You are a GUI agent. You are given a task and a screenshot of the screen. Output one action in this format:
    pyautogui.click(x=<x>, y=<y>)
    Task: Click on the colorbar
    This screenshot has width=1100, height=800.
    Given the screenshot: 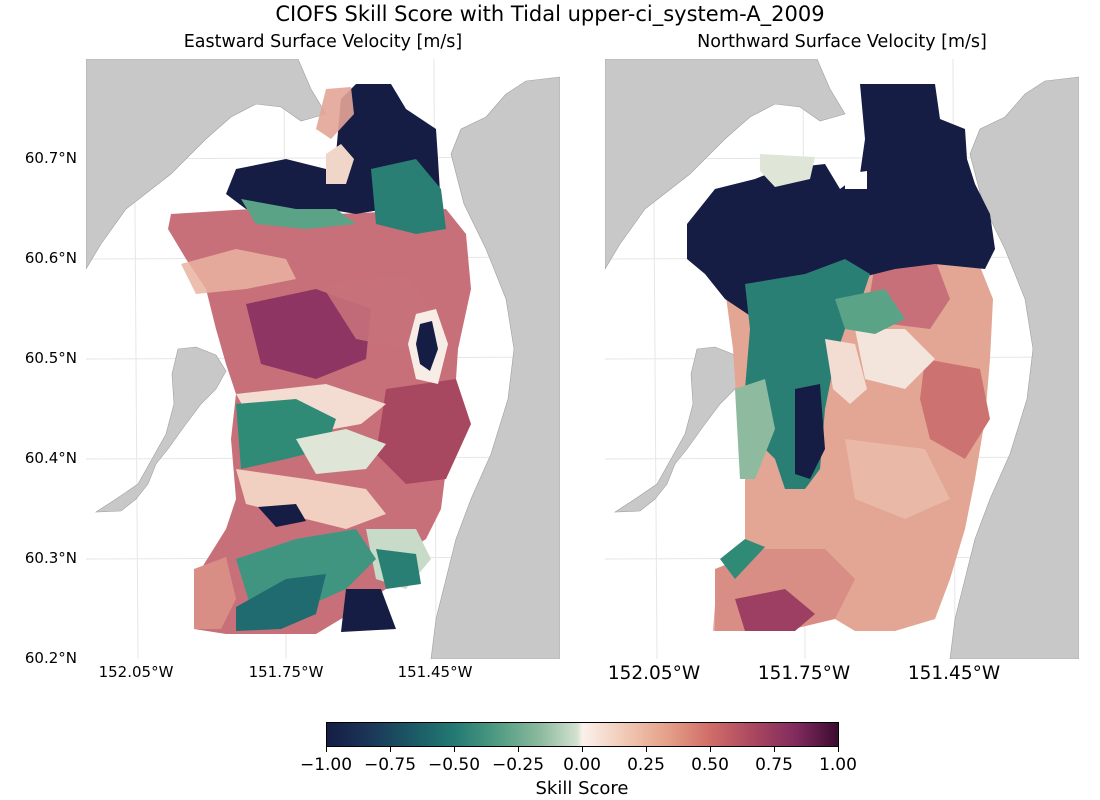 What is the action you would take?
    pyautogui.click(x=582, y=734)
    